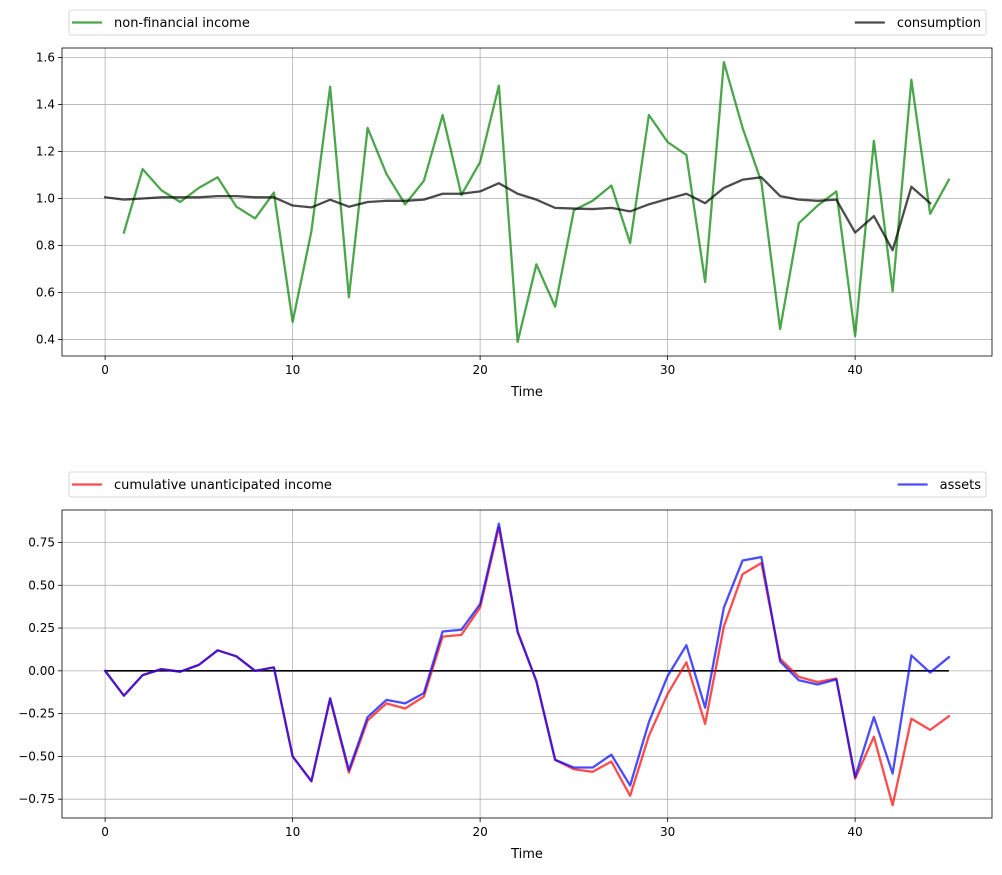 Image resolution: width=1002 pixels, height=875 pixels. What do you see at coordinates (36, 799) in the screenshot?
I see `y-tick-label: −0.75` at bounding box center [36, 799].